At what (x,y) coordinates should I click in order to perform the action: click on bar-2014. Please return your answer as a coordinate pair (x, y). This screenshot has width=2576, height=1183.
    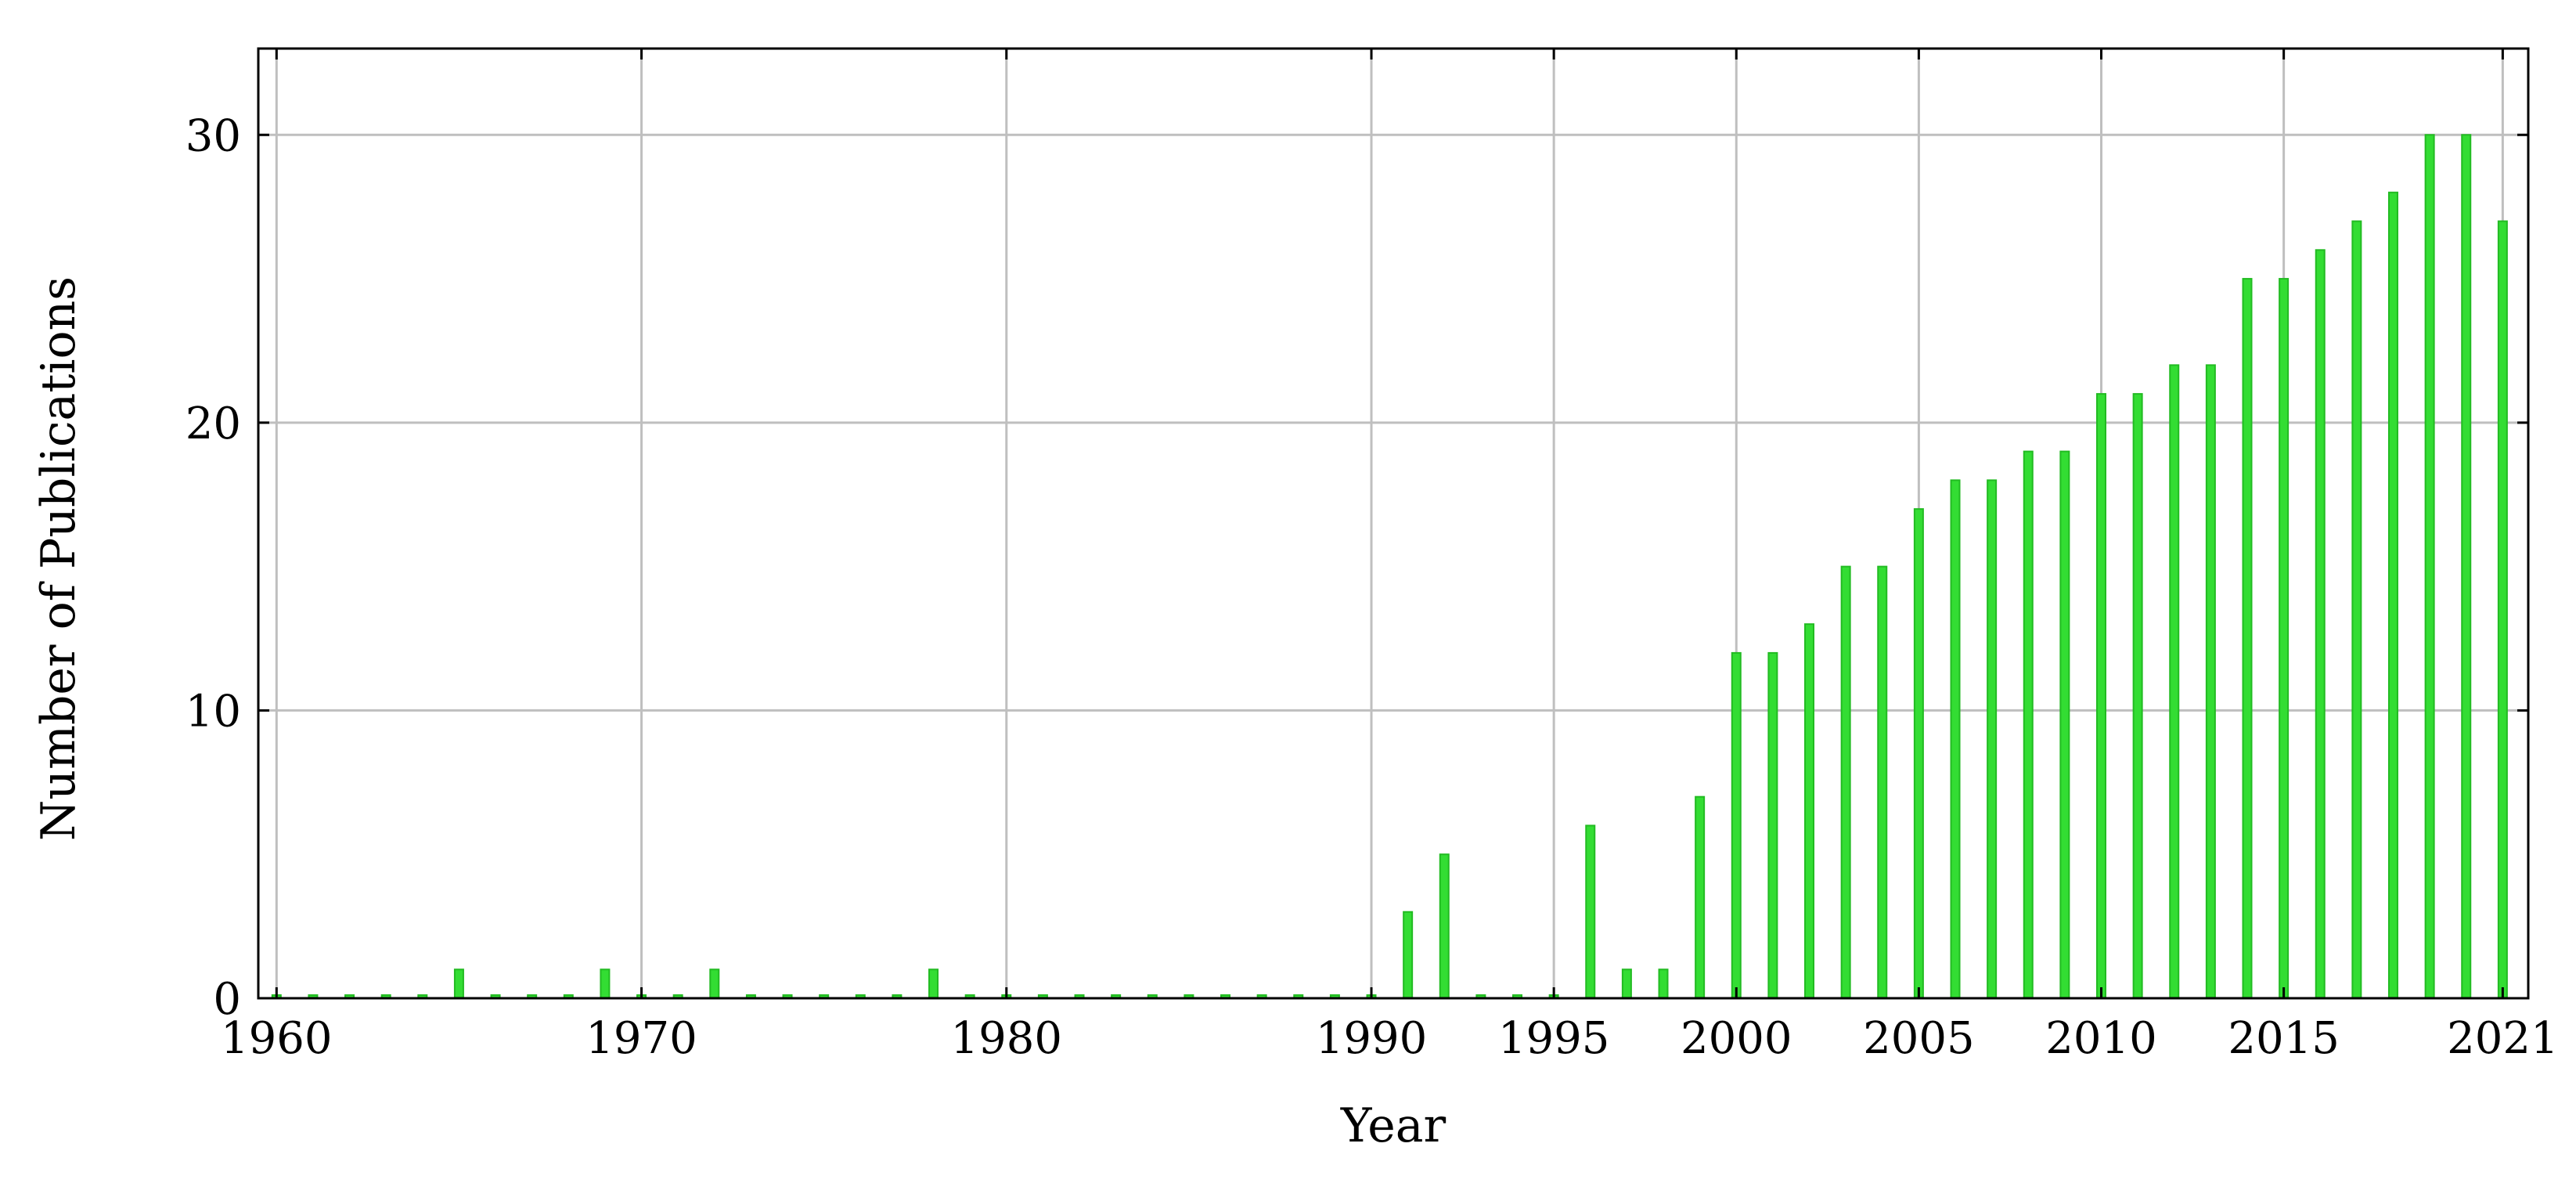
    Looking at the image, I should click on (2247, 638).